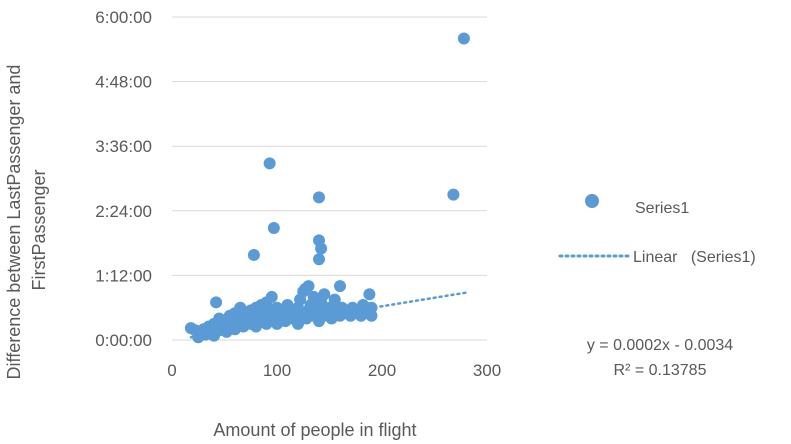 Image resolution: width=791 pixels, height=444 pixels. I want to click on legend-series1-label: Series1, so click(662, 208).